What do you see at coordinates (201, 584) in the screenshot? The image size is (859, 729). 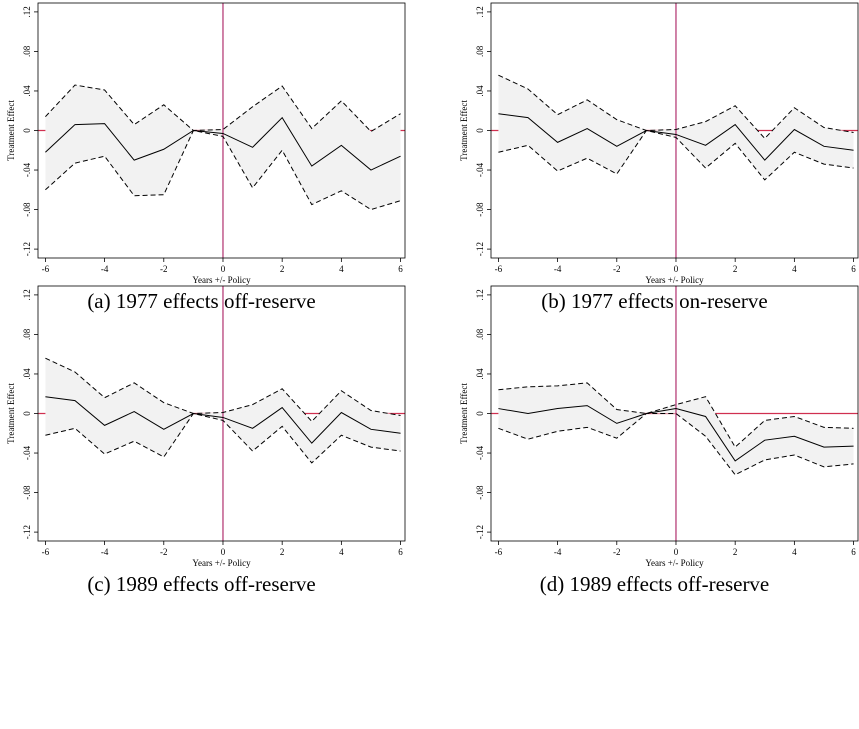 I see `caption: (c) 1989 effects off-reserve` at bounding box center [201, 584].